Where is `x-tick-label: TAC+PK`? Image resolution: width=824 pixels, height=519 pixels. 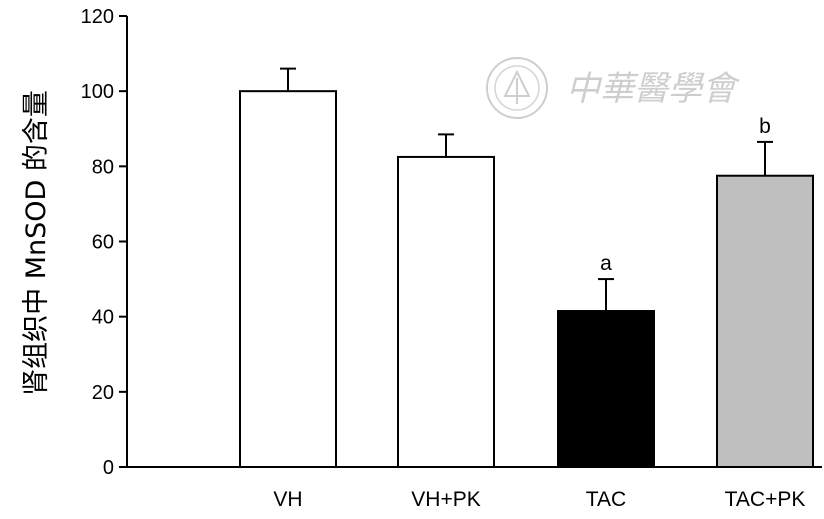
x-tick-label: TAC+PK is located at coordinates (765, 499).